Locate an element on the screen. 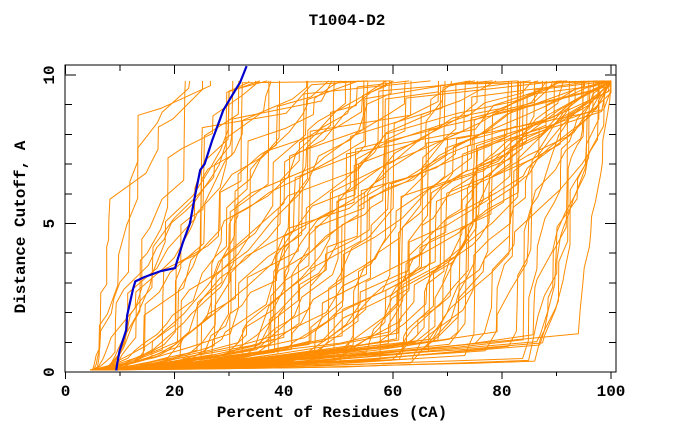 Image resolution: width=680 pixels, height=440 pixels. x-tick-label: 60 is located at coordinates (392, 392).